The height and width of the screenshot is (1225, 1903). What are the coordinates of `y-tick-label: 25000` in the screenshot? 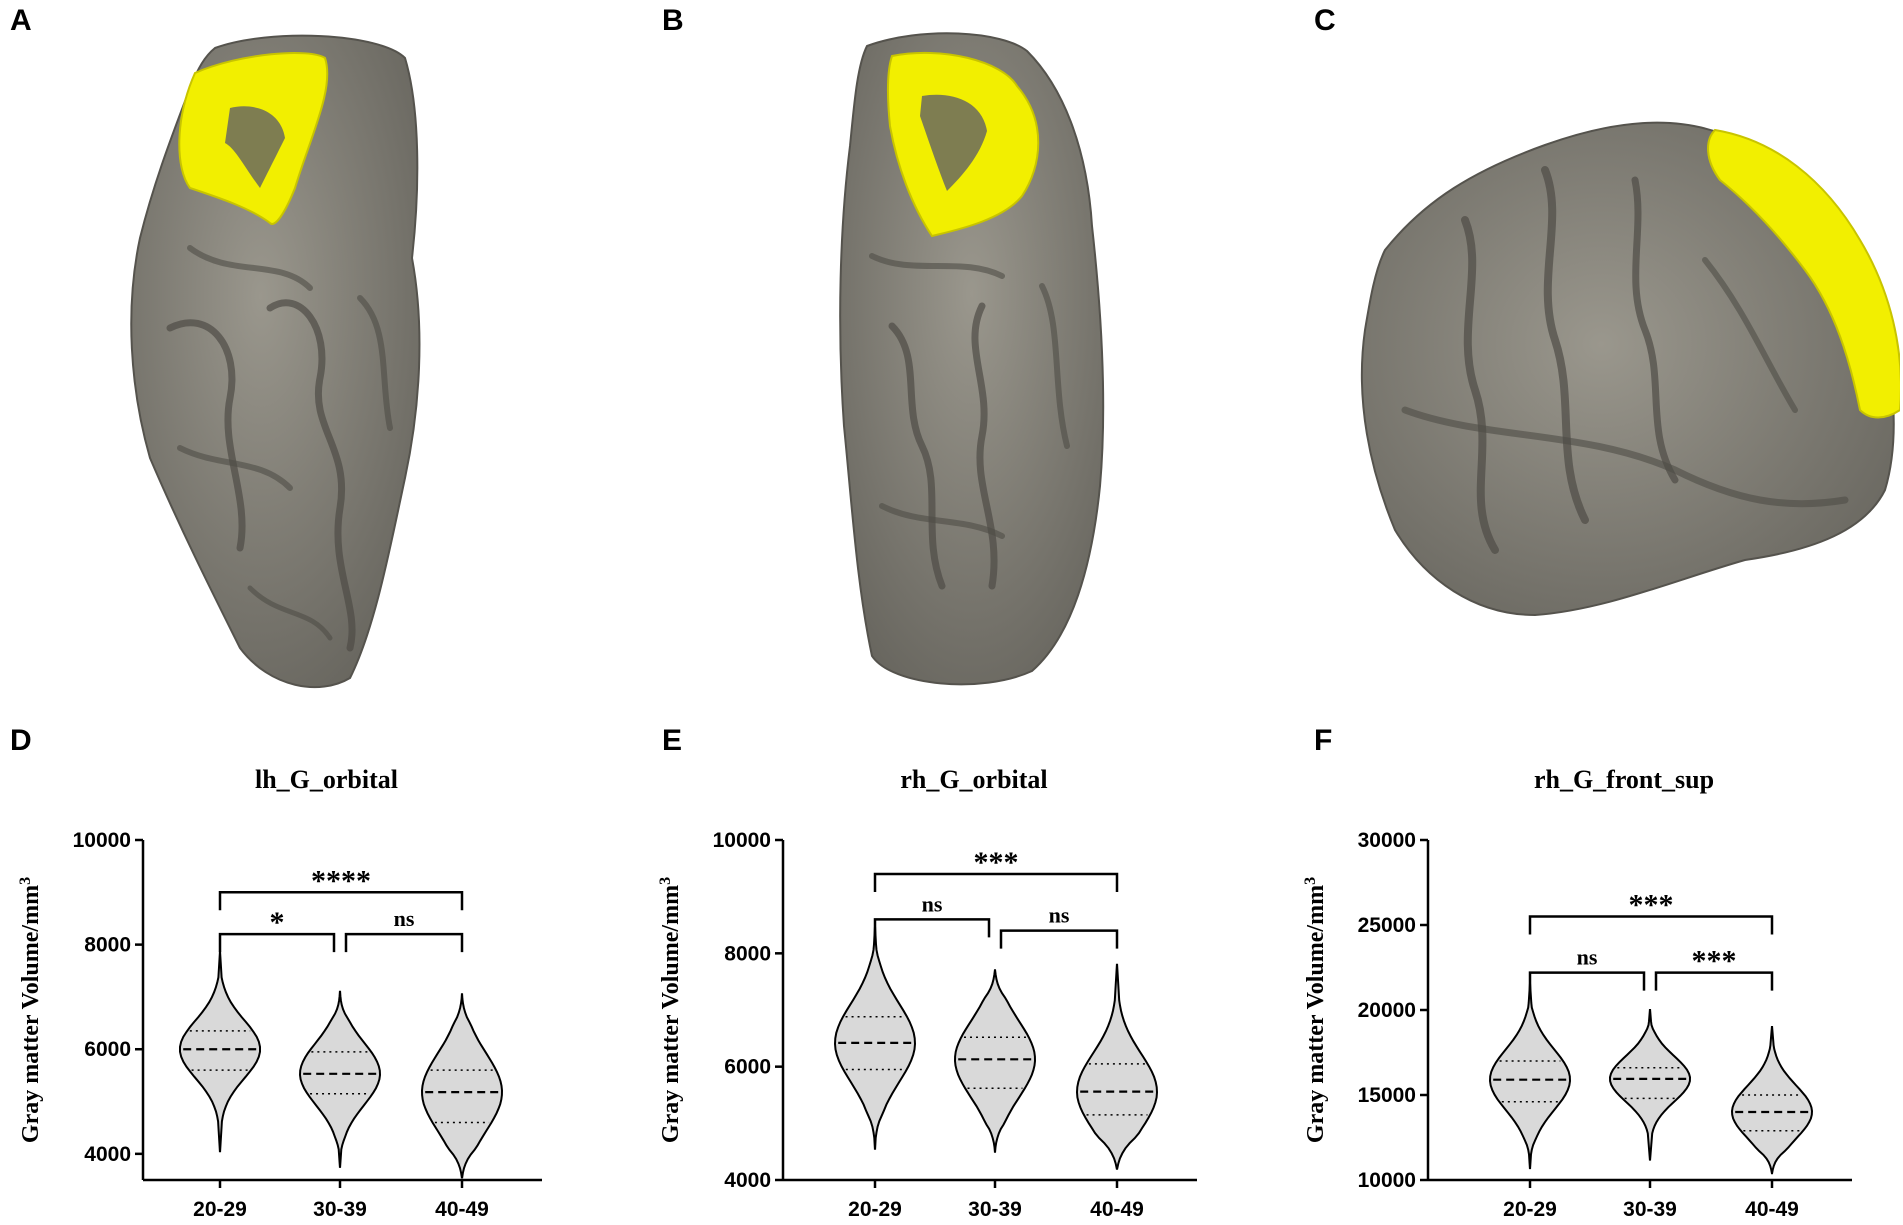 It's located at (1387, 925).